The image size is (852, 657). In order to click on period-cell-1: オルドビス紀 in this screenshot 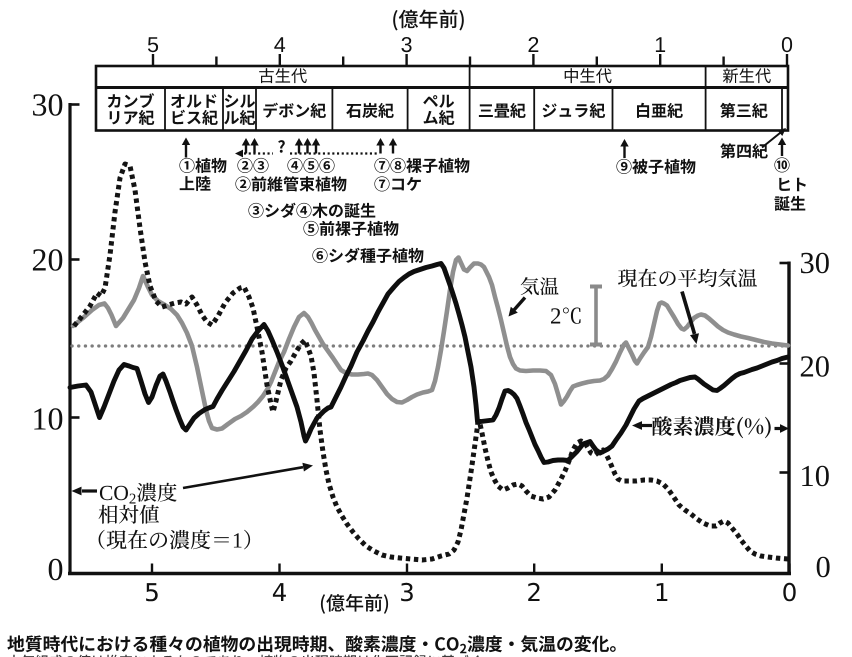, I will do `click(194, 102)`.